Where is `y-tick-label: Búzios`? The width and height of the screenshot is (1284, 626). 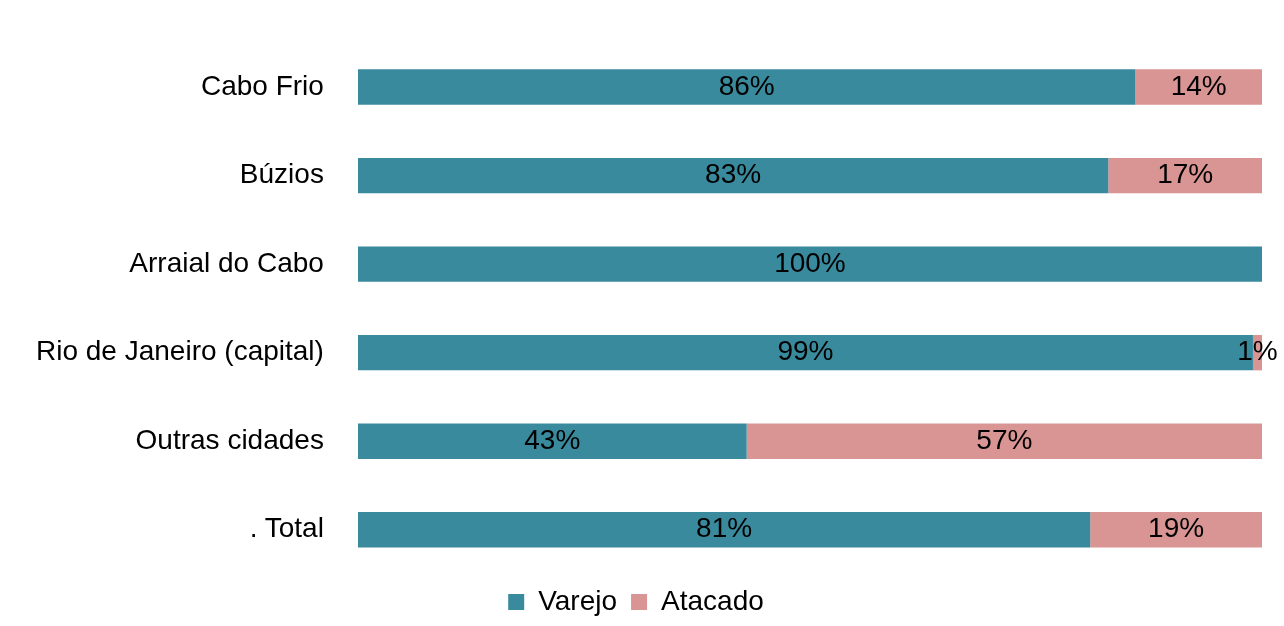
y-tick-label: Búzios is located at coordinates (281, 174).